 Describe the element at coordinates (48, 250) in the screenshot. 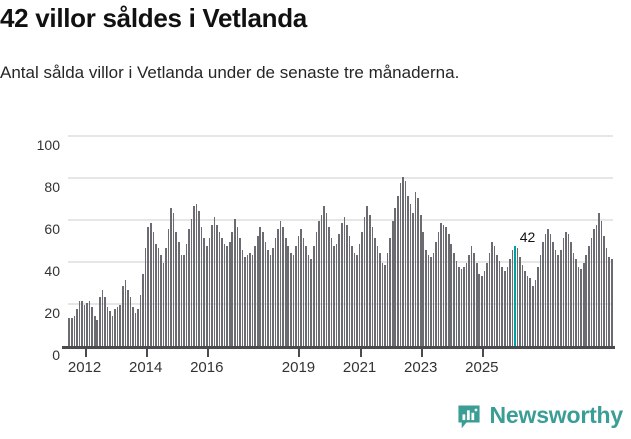

I see `y-axis-labels: 0 20 40 60 80 100` at that location.